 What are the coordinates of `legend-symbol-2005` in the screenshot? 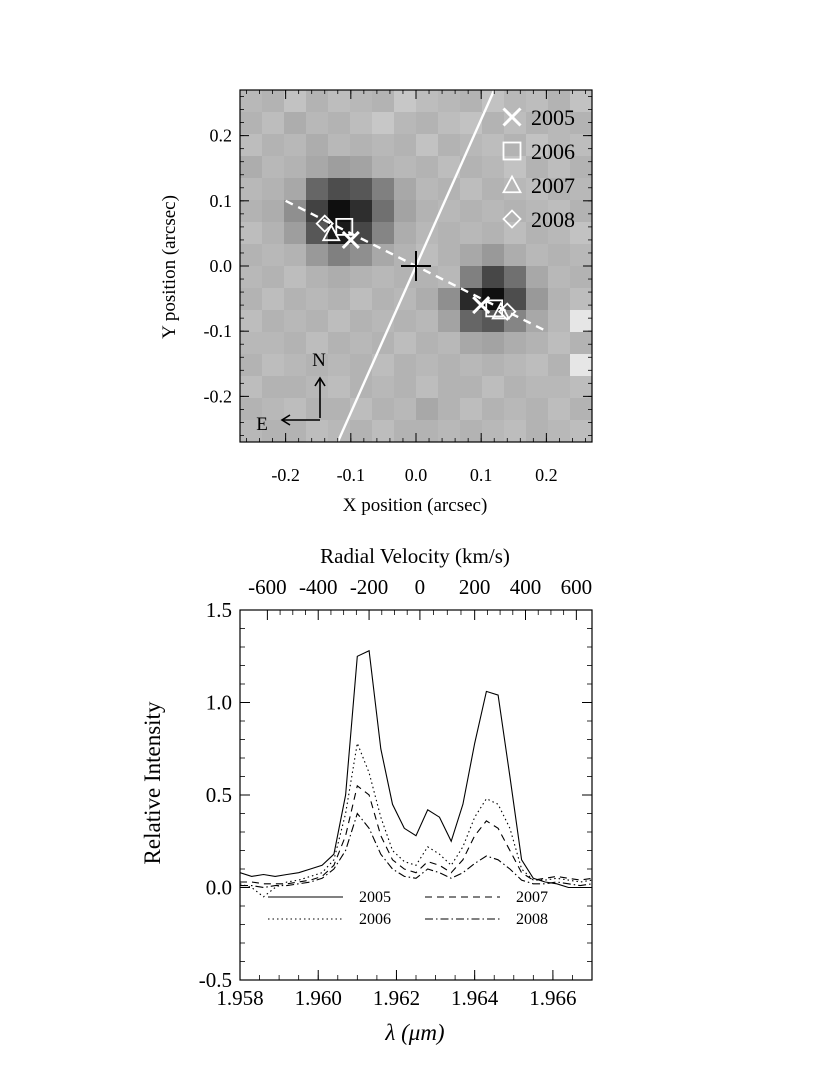 It's located at (512, 117).